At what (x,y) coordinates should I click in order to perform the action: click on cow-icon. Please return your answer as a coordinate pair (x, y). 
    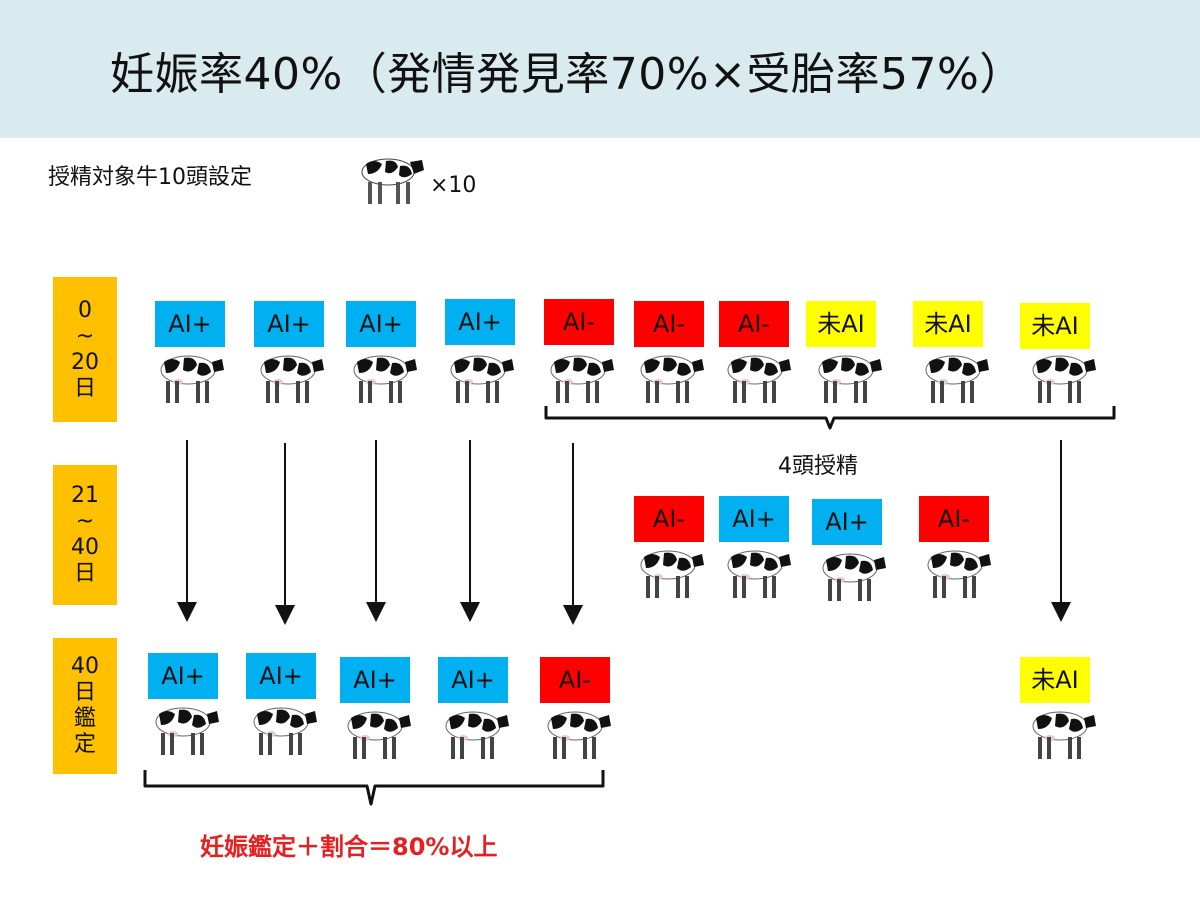
    Looking at the image, I should click on (392, 181).